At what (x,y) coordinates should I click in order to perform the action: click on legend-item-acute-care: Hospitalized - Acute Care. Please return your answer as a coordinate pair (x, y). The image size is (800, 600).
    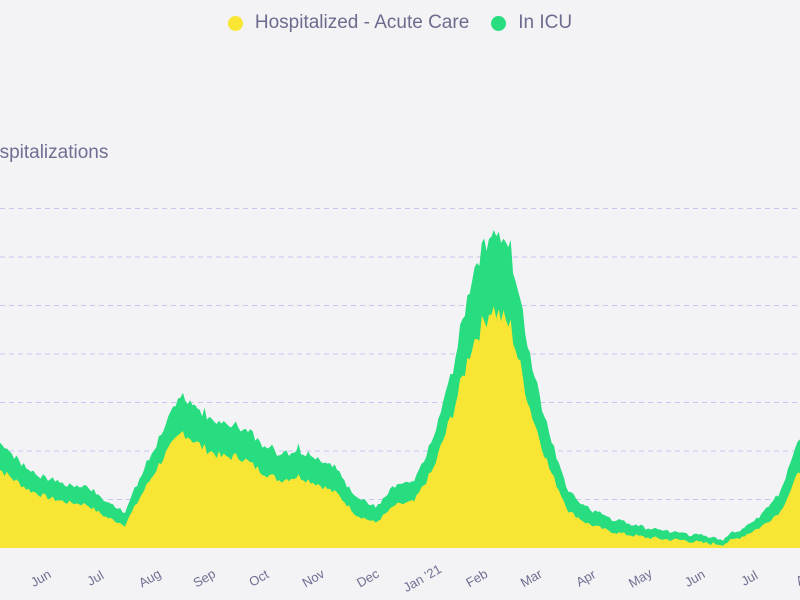
    Looking at the image, I should click on (348, 23).